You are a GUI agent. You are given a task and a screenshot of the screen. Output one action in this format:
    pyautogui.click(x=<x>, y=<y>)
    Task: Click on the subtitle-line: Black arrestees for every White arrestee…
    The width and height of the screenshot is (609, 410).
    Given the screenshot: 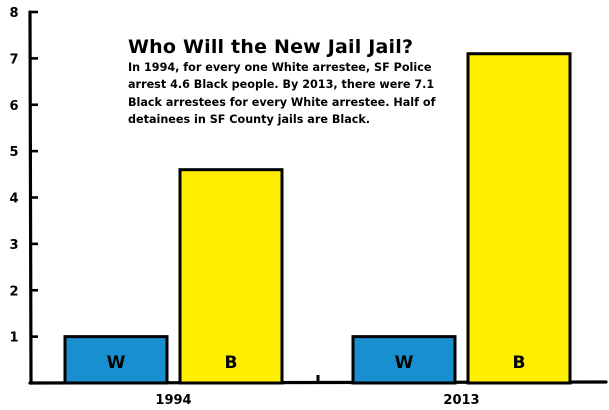 What is the action you would take?
    pyautogui.click(x=282, y=102)
    